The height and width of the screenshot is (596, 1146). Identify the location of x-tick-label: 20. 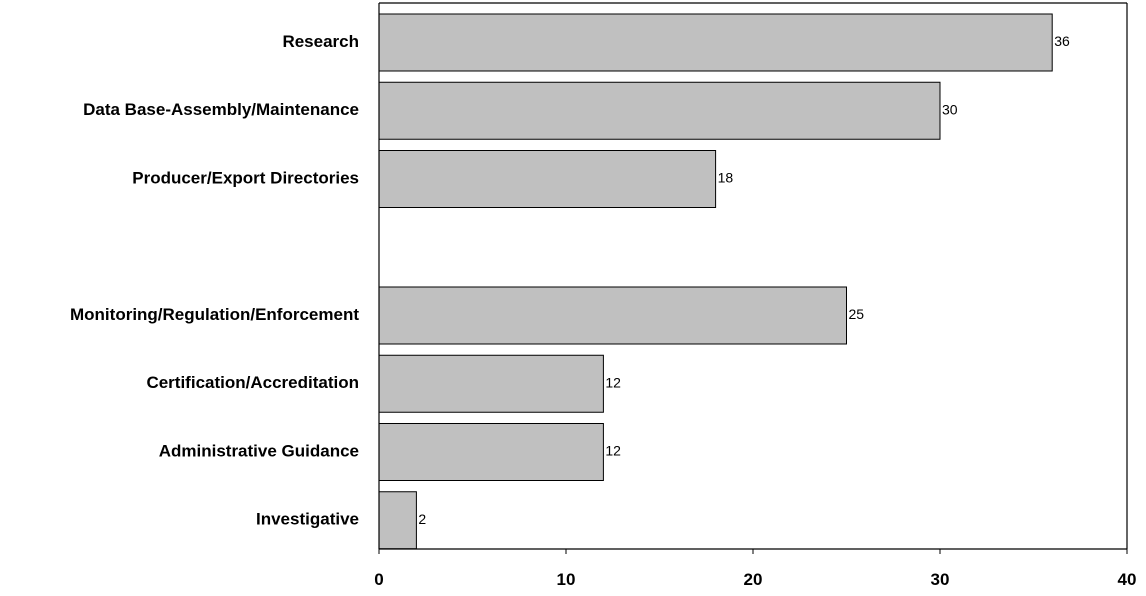
(753, 579).